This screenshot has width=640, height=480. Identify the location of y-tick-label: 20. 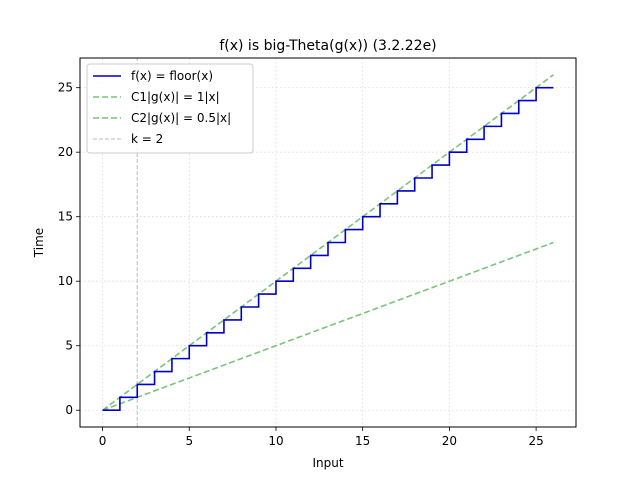
(65, 152).